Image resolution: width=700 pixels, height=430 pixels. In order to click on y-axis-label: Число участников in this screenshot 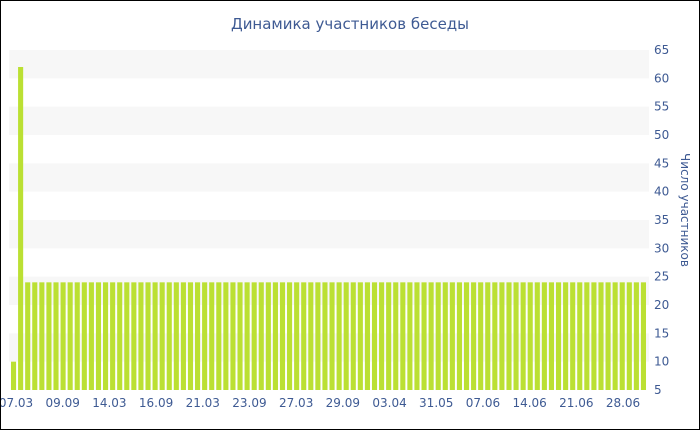, I will do `click(685, 210)`.